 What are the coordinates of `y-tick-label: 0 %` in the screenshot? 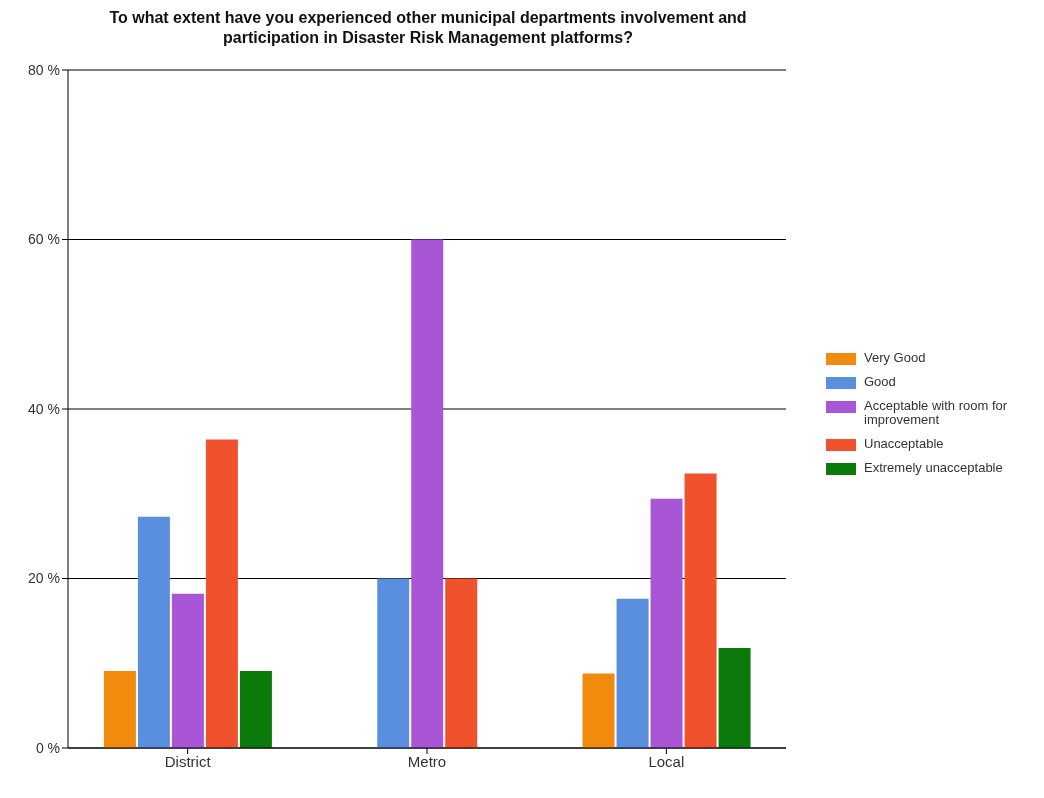 It's located at (47, 747).